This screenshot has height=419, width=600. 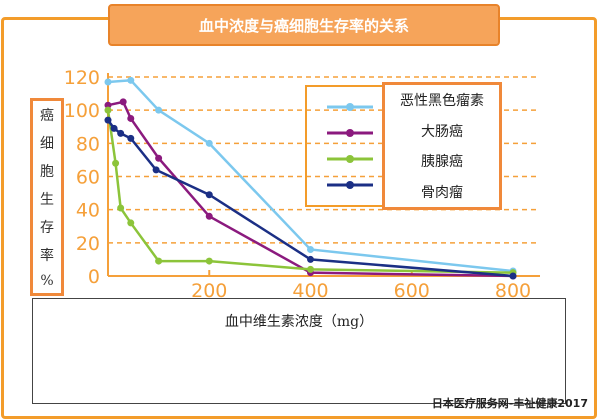 I want to click on watermark: 日本医疗服务网-丰祉健康2017, so click(x=509, y=403).